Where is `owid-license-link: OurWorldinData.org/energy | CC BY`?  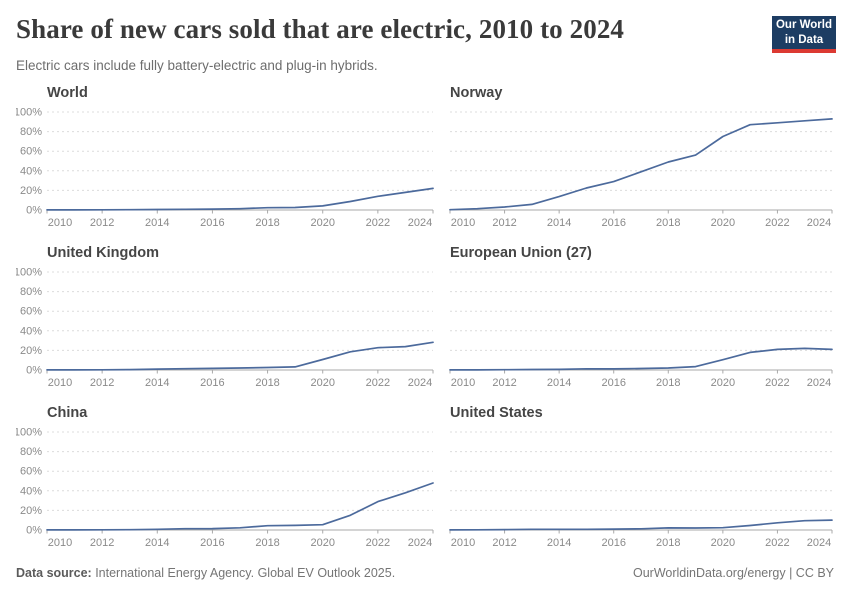
owid-license-link: OurWorldinData.org/energy | CC BY is located at coordinates (733, 573).